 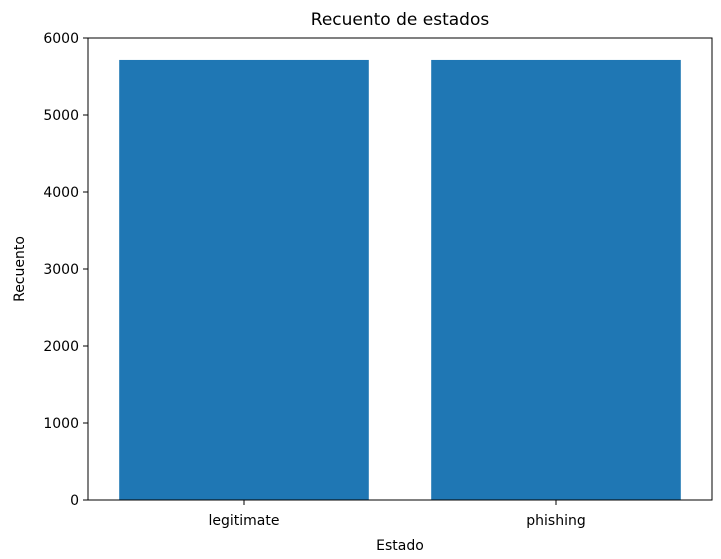 I want to click on x-axis-title: Estado, so click(x=400, y=546).